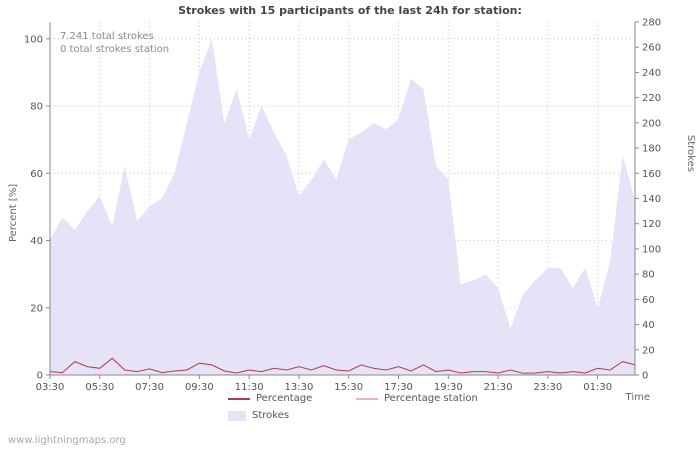 This screenshot has width=700, height=450. I want to click on tick-label-right: 40, so click(648, 325).